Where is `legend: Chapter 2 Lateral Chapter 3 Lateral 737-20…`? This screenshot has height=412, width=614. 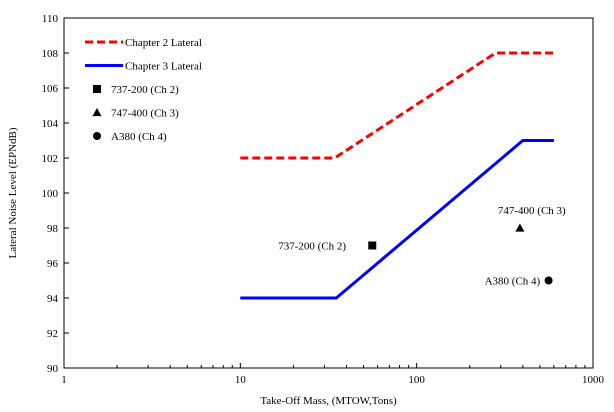 legend: Chapter 2 Lateral Chapter 3 Lateral 737-20… is located at coordinates (143, 90).